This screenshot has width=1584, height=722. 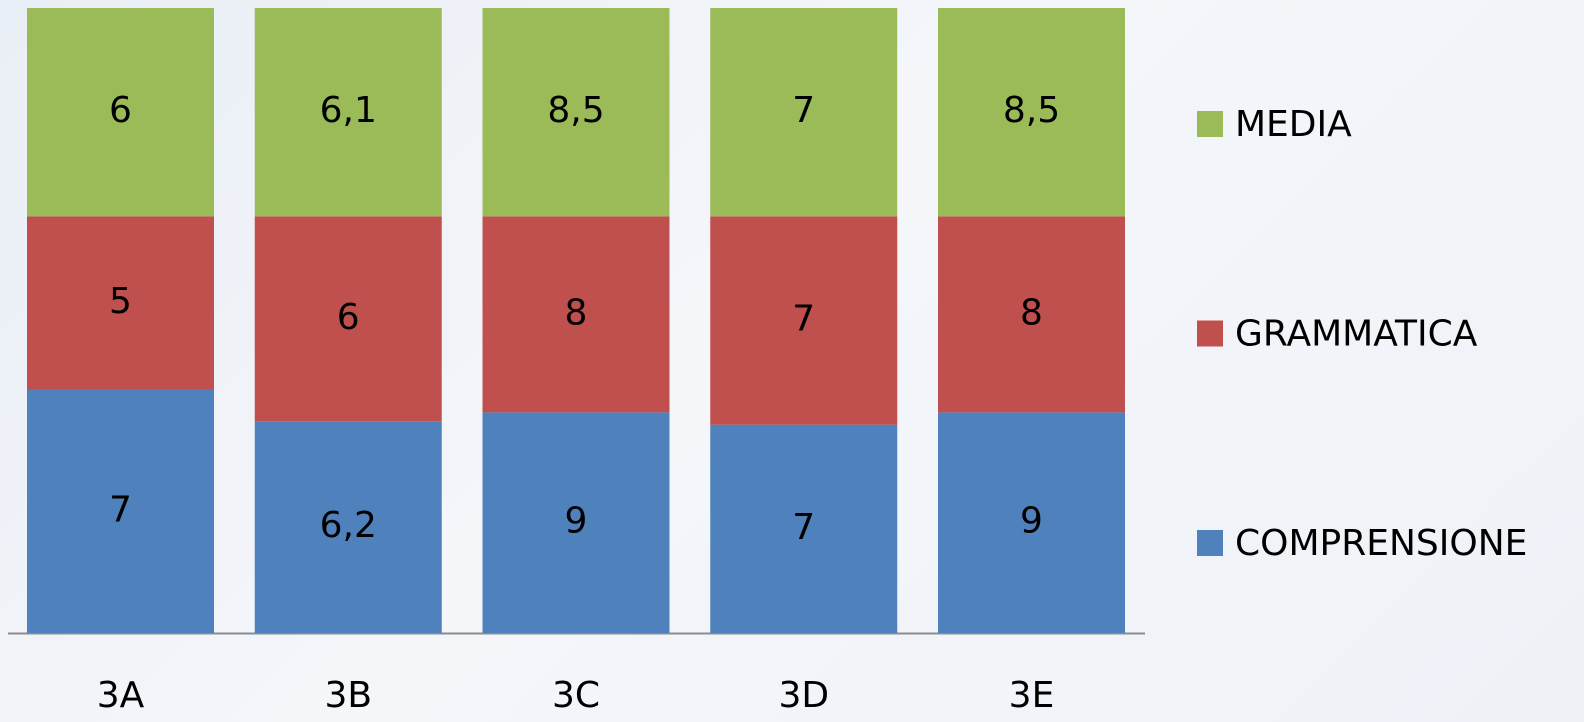 I want to click on x-tick-label: 3E, so click(x=1032, y=695).